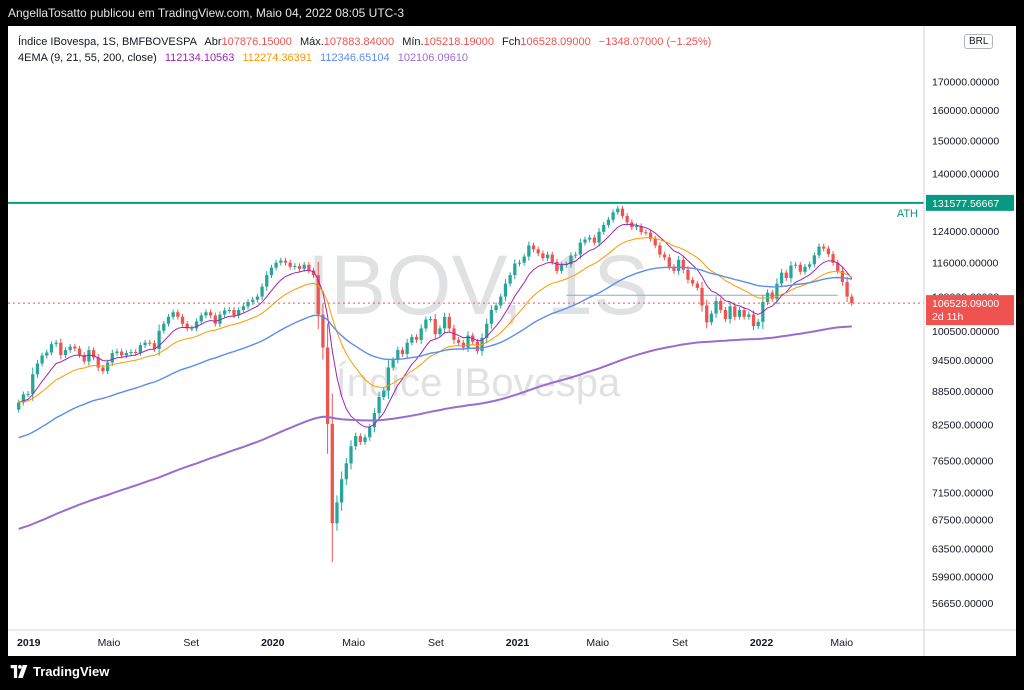 This screenshot has height=690, width=1024. What do you see at coordinates (107, 42) in the screenshot?
I see `legend-symbol: Índice IBovespa, 1S, BMFBOVESPA` at bounding box center [107, 42].